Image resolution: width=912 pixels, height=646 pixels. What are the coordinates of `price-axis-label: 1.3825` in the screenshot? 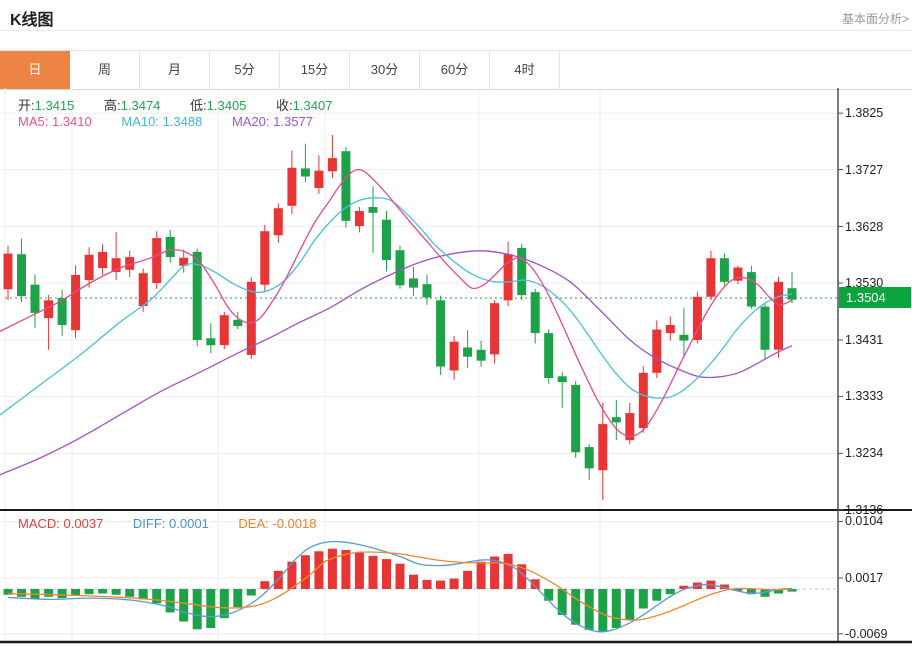 It's located at (864, 113).